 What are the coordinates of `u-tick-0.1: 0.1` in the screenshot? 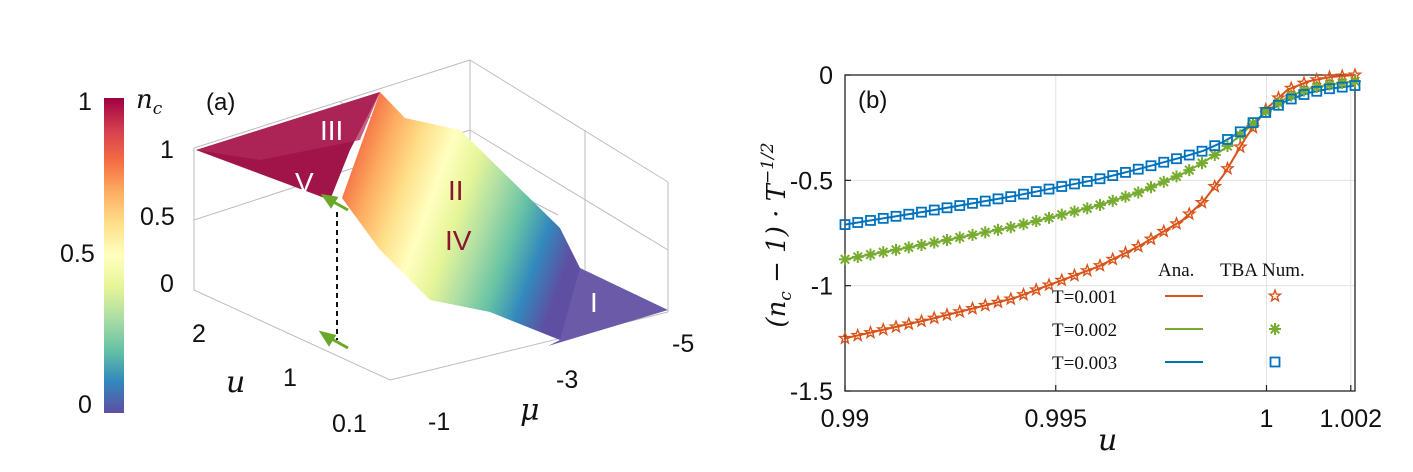 It's located at (349, 424).